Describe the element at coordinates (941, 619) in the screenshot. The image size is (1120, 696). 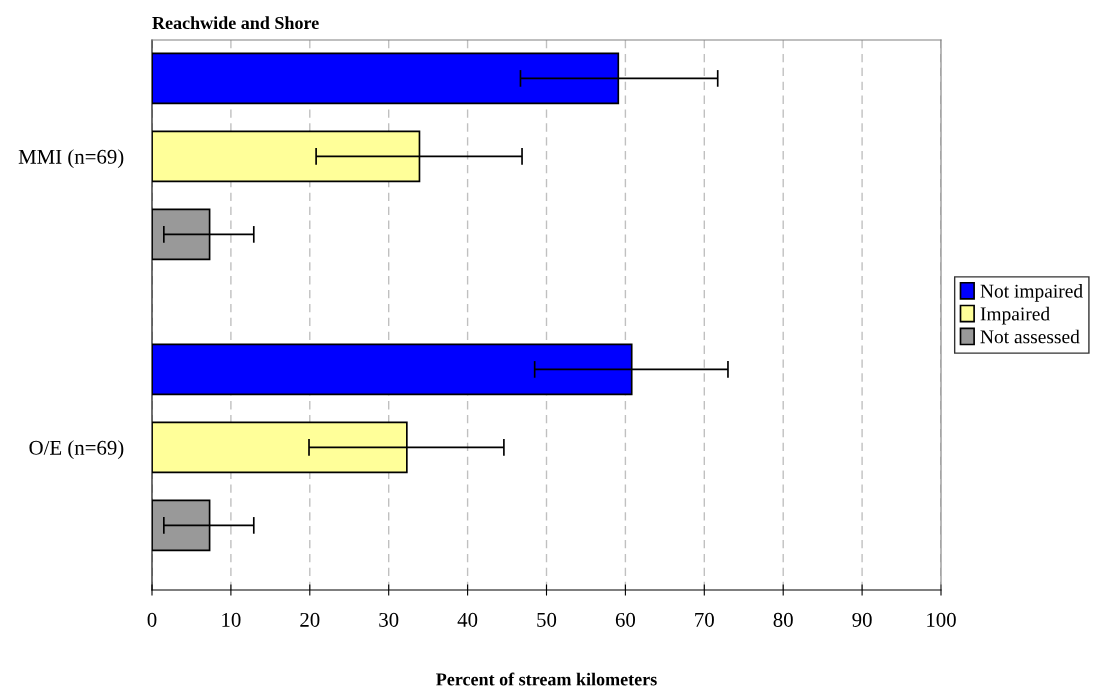
I see `x-tick-label: 100` at that location.